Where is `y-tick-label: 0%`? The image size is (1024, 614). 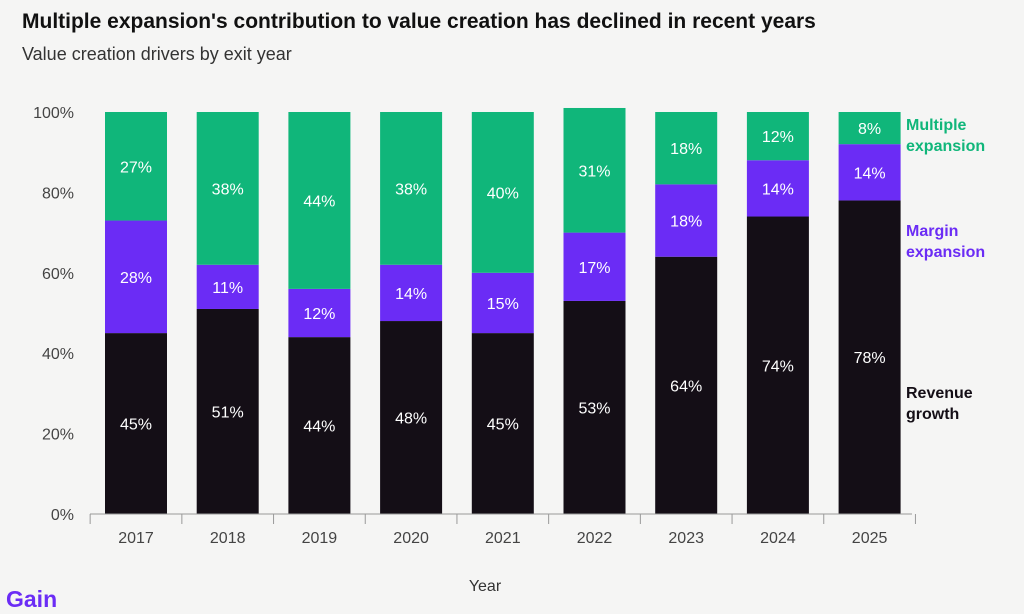 y-tick-label: 0% is located at coordinates (62, 515).